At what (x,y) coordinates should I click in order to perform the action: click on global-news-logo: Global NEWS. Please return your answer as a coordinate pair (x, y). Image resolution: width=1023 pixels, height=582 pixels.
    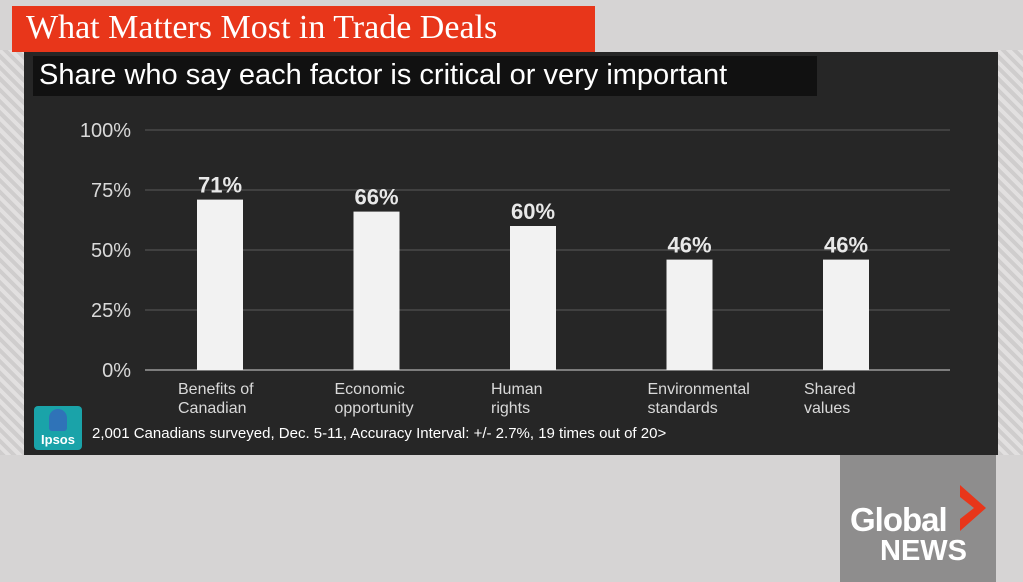
    Looking at the image, I should click on (918, 518).